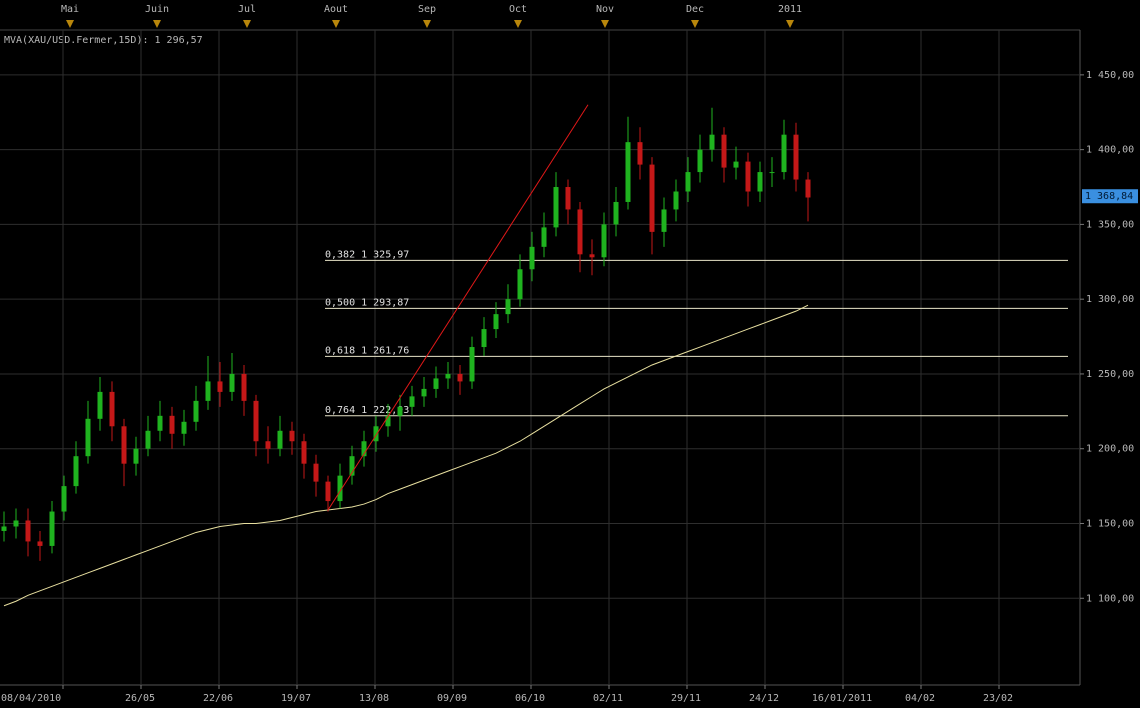 The height and width of the screenshot is (708, 1140). I want to click on x-tick-label: 09/09, so click(452, 698).